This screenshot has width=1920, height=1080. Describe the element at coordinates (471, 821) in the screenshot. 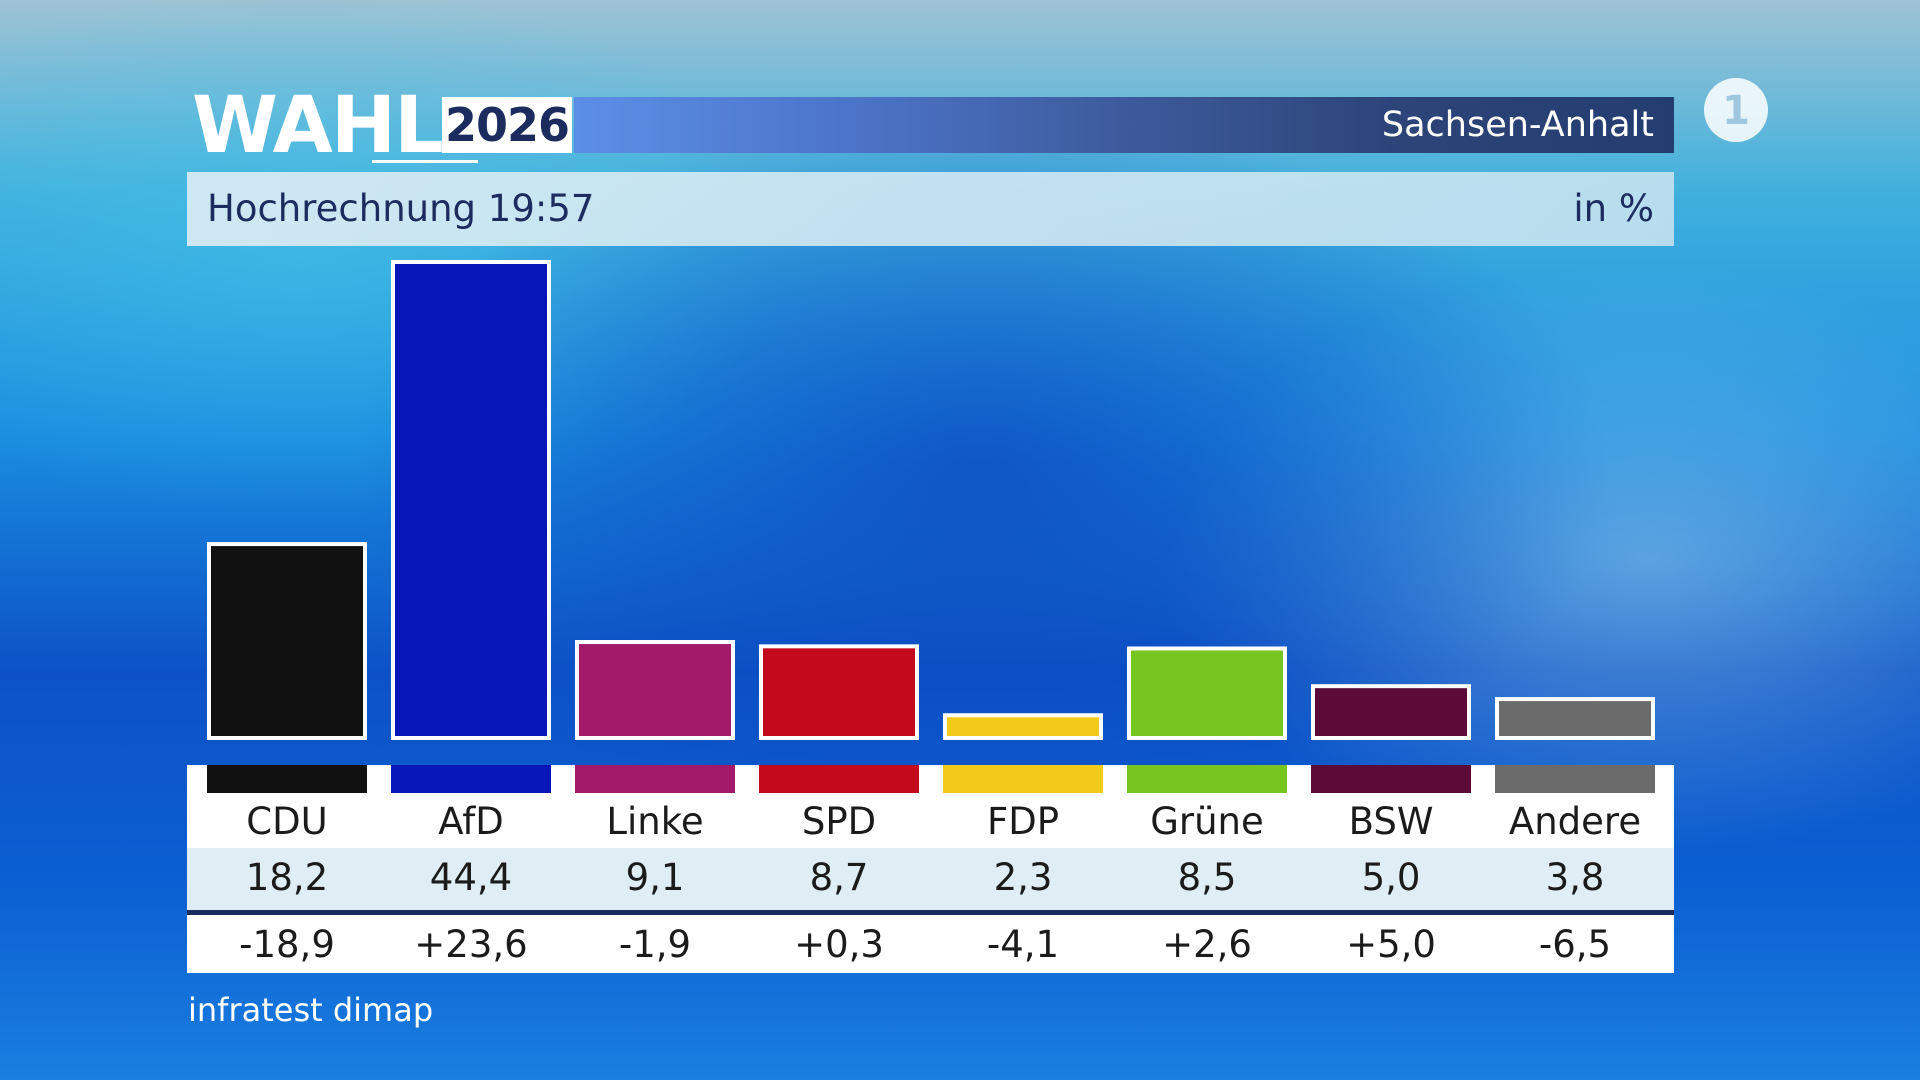

I see `party-label-afd: AfD` at that location.